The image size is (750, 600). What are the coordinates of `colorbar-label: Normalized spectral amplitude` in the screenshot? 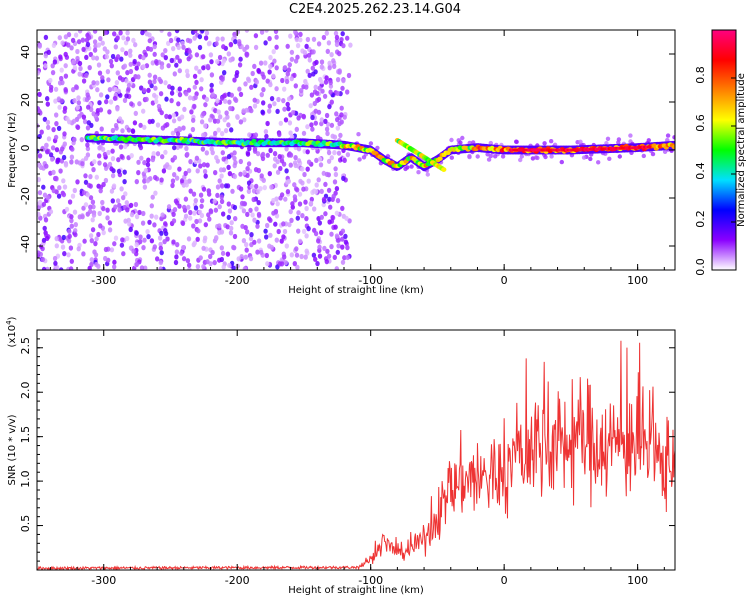 It's located at (741, 150).